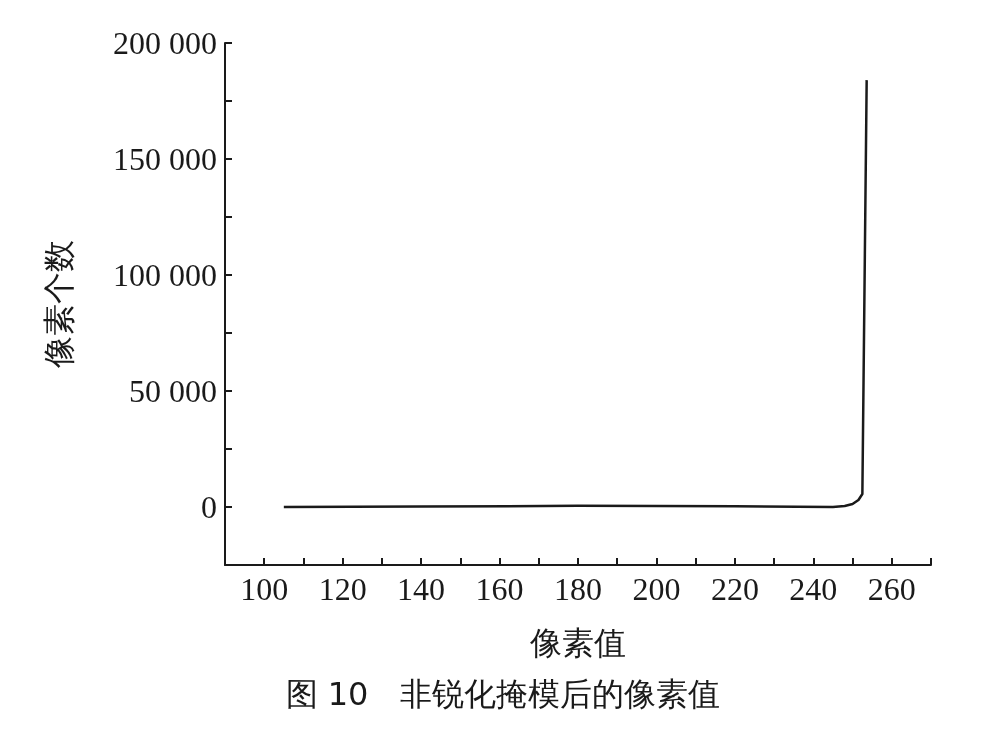 The height and width of the screenshot is (733, 1006). What do you see at coordinates (813, 589) in the screenshot?
I see `x-tick-label: 240` at bounding box center [813, 589].